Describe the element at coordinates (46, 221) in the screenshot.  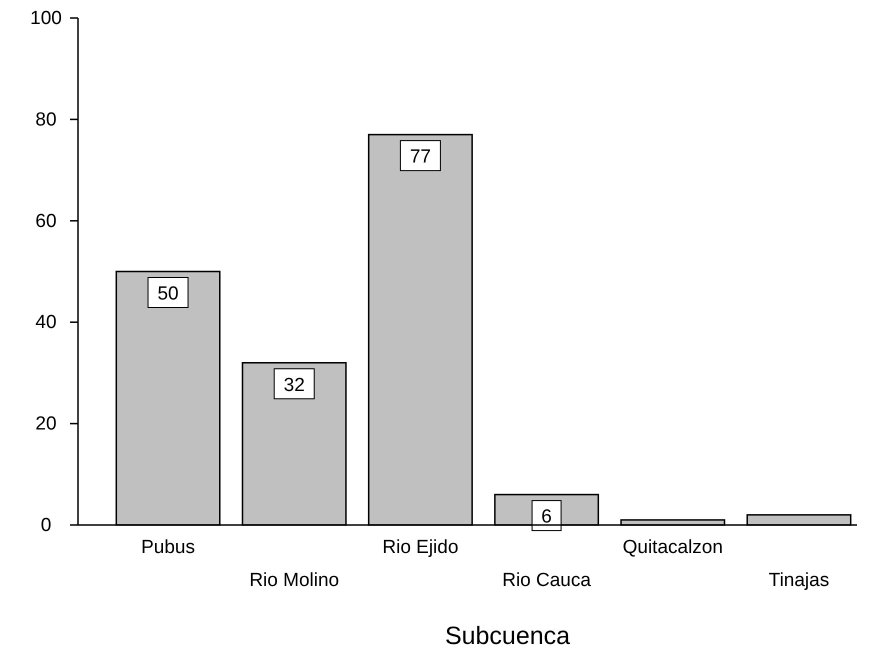
I see `y-tick-label: 60` at that location.